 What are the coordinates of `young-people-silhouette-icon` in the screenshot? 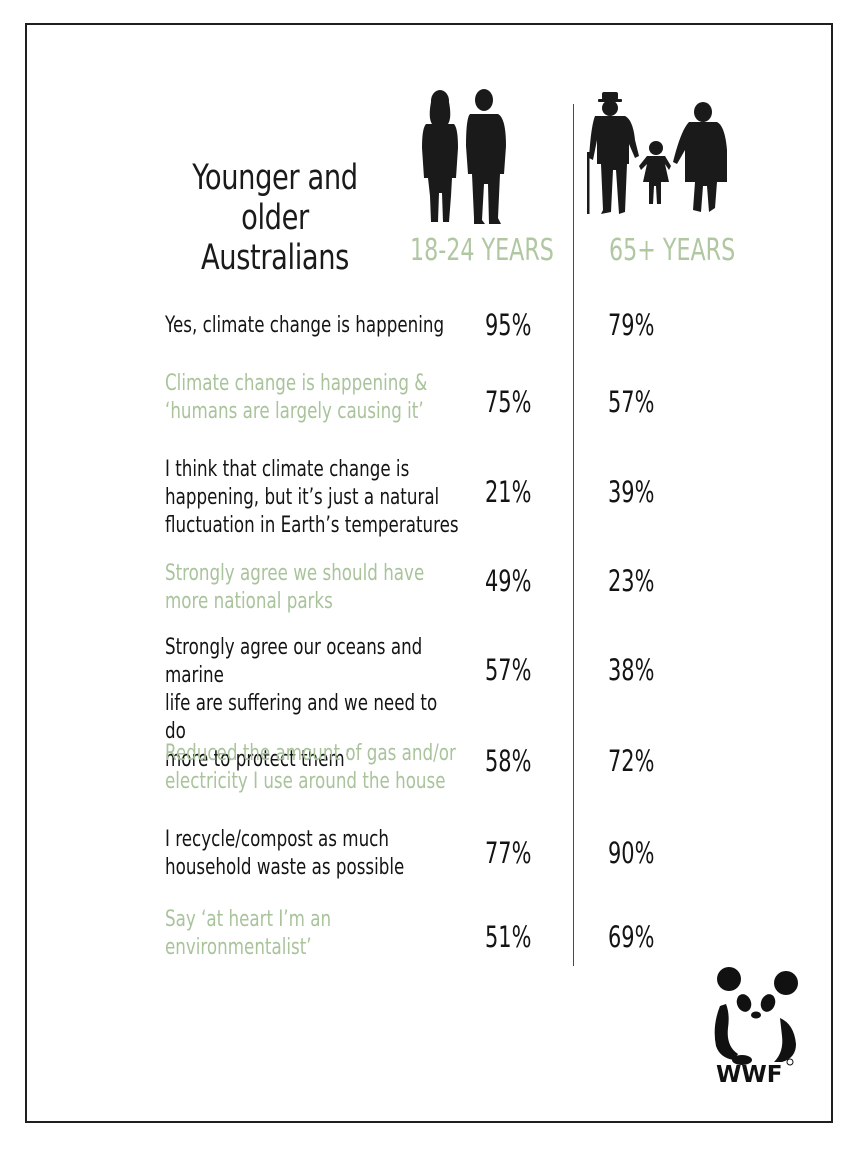 It's located at (464, 156).